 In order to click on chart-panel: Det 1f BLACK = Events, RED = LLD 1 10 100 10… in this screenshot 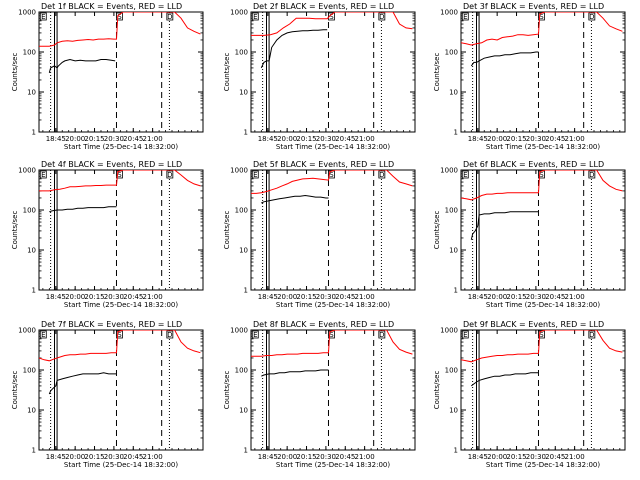, I will do `click(107, 76)`.